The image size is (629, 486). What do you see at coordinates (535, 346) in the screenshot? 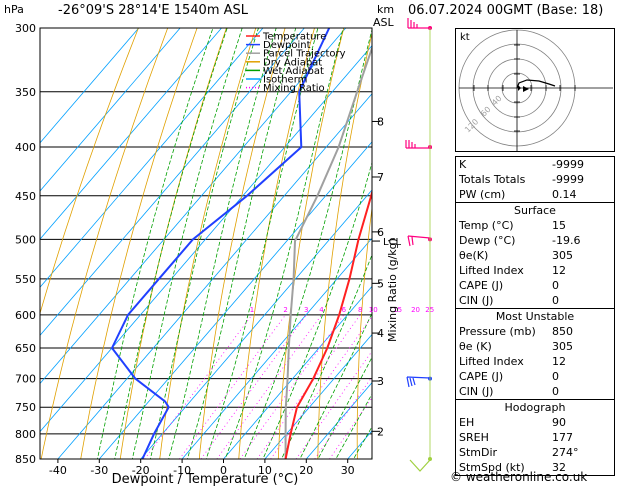
I see `index-row: θe (K) 305` at bounding box center [535, 346].